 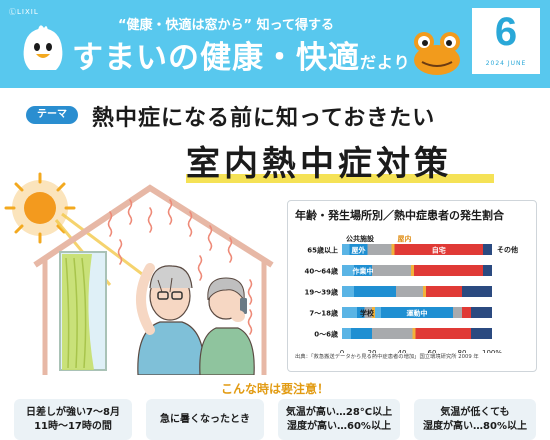 What do you see at coordinates (339, 426) in the screenshot?
I see `condition-line: 湿度が高い…60%以上` at bounding box center [339, 426].